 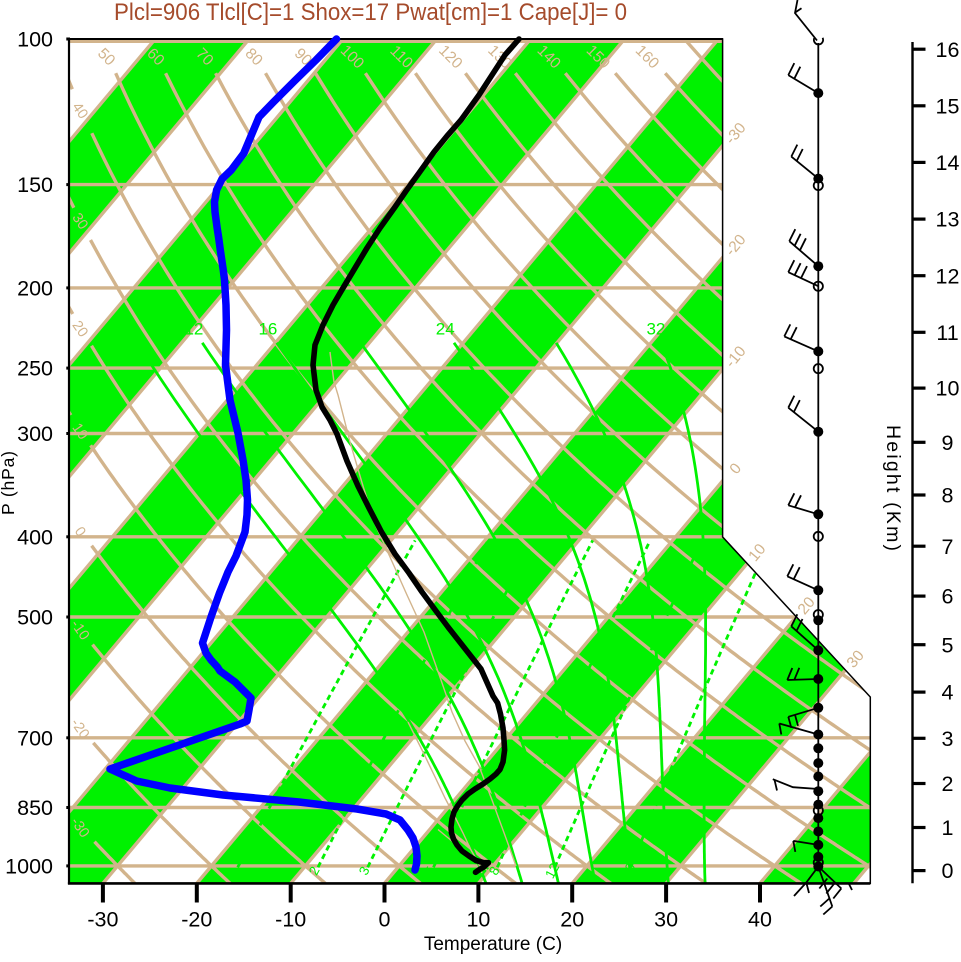 What do you see at coordinates (893, 488) in the screenshot?
I see `svg-text: Height (Km)` at bounding box center [893, 488].